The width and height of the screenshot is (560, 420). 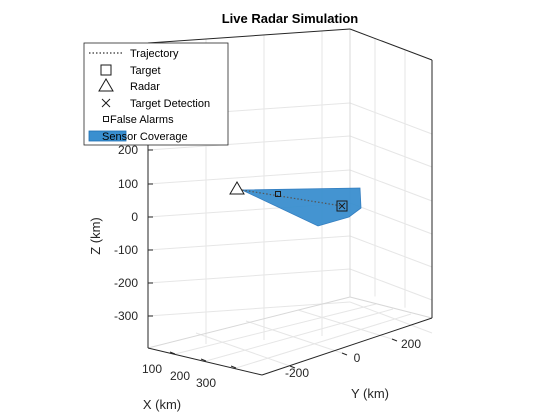 I want to click on y-axis-line, so click(x=347, y=346).